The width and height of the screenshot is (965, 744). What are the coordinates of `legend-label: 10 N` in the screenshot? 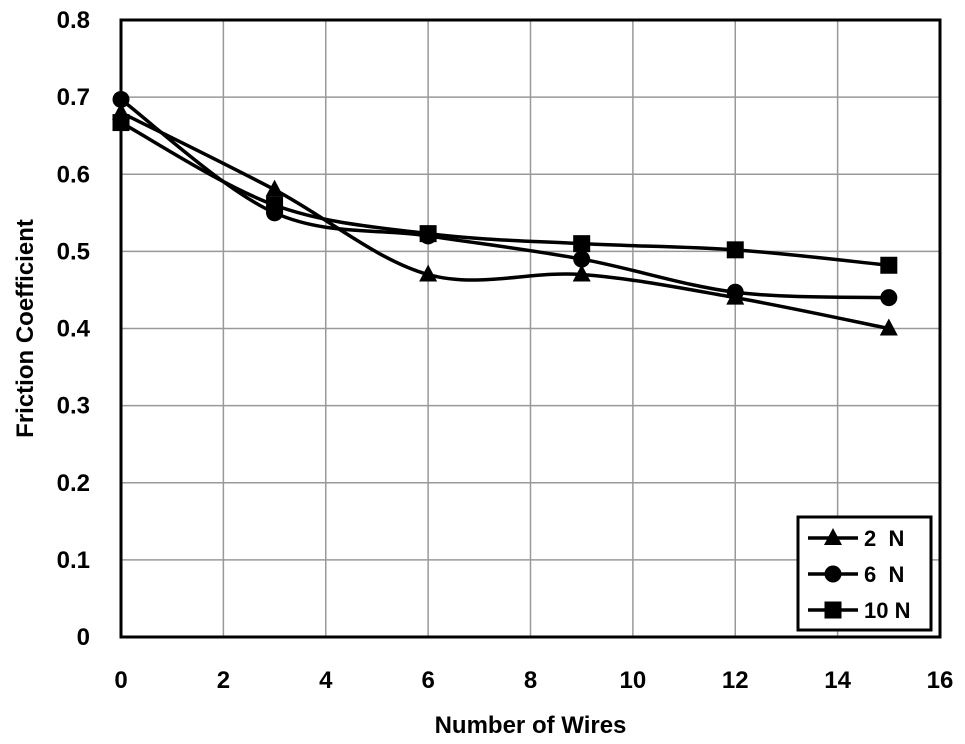 It's located at (887, 610).